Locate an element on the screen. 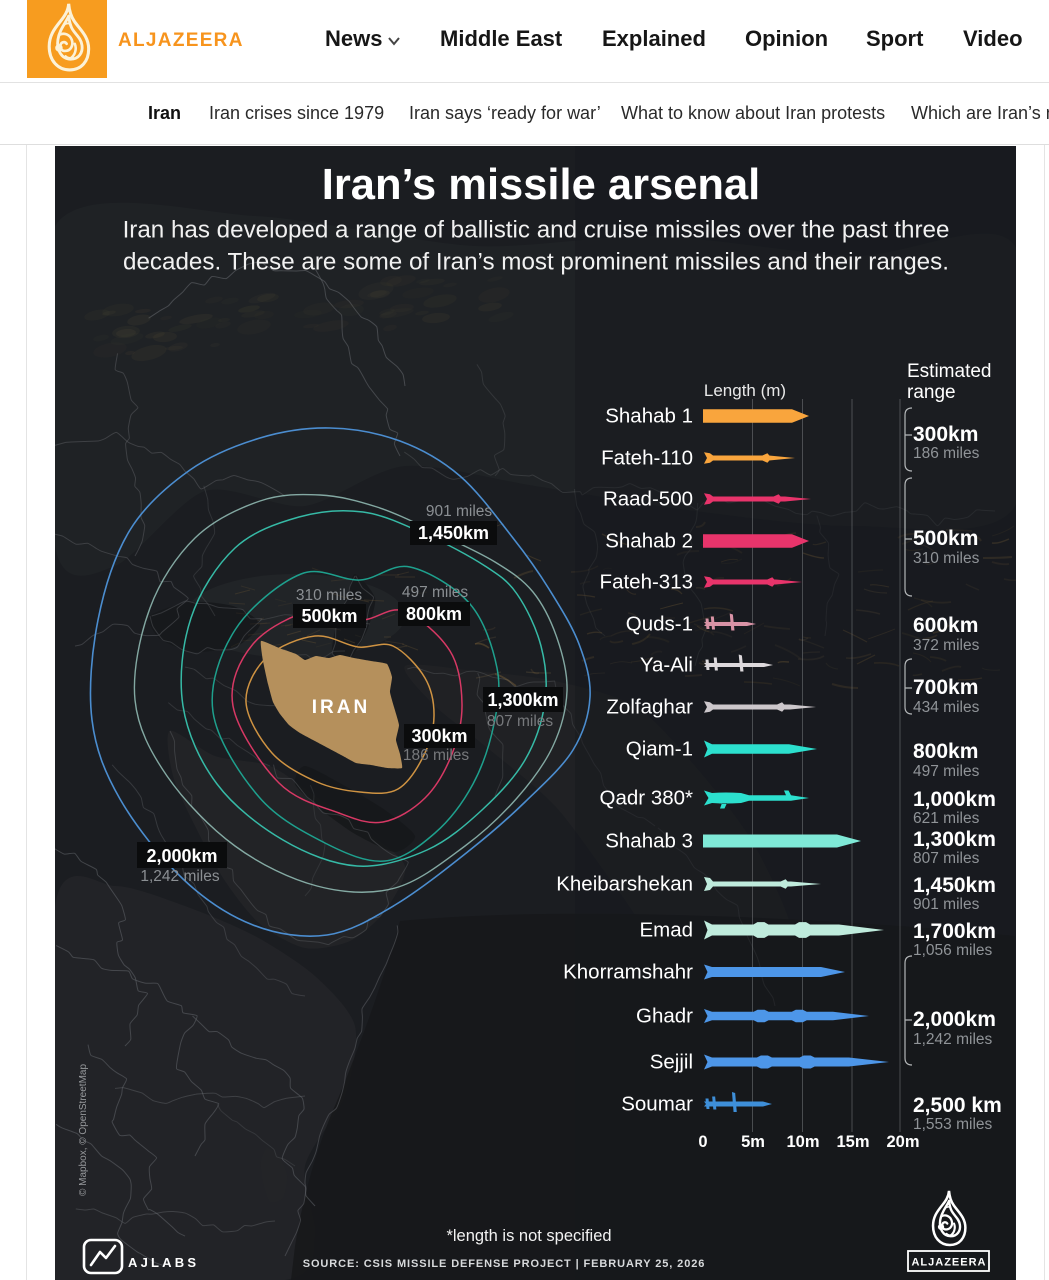 The height and width of the screenshot is (1280, 1049). svg-text: 2,500 km is located at coordinates (957, 1105).